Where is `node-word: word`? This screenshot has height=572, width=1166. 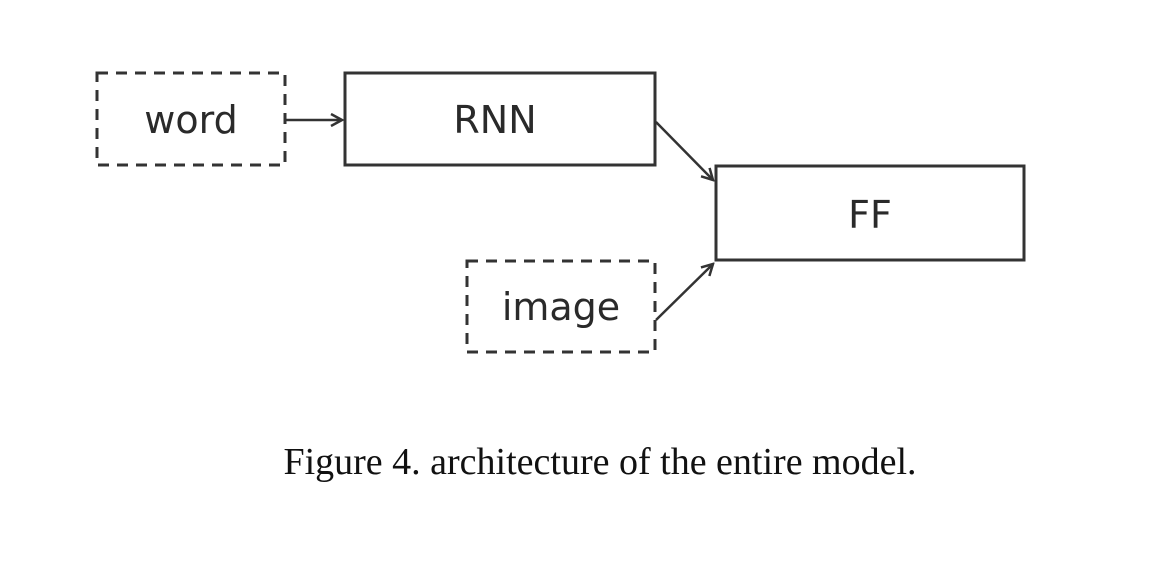
node-word: word is located at coordinates (191, 119).